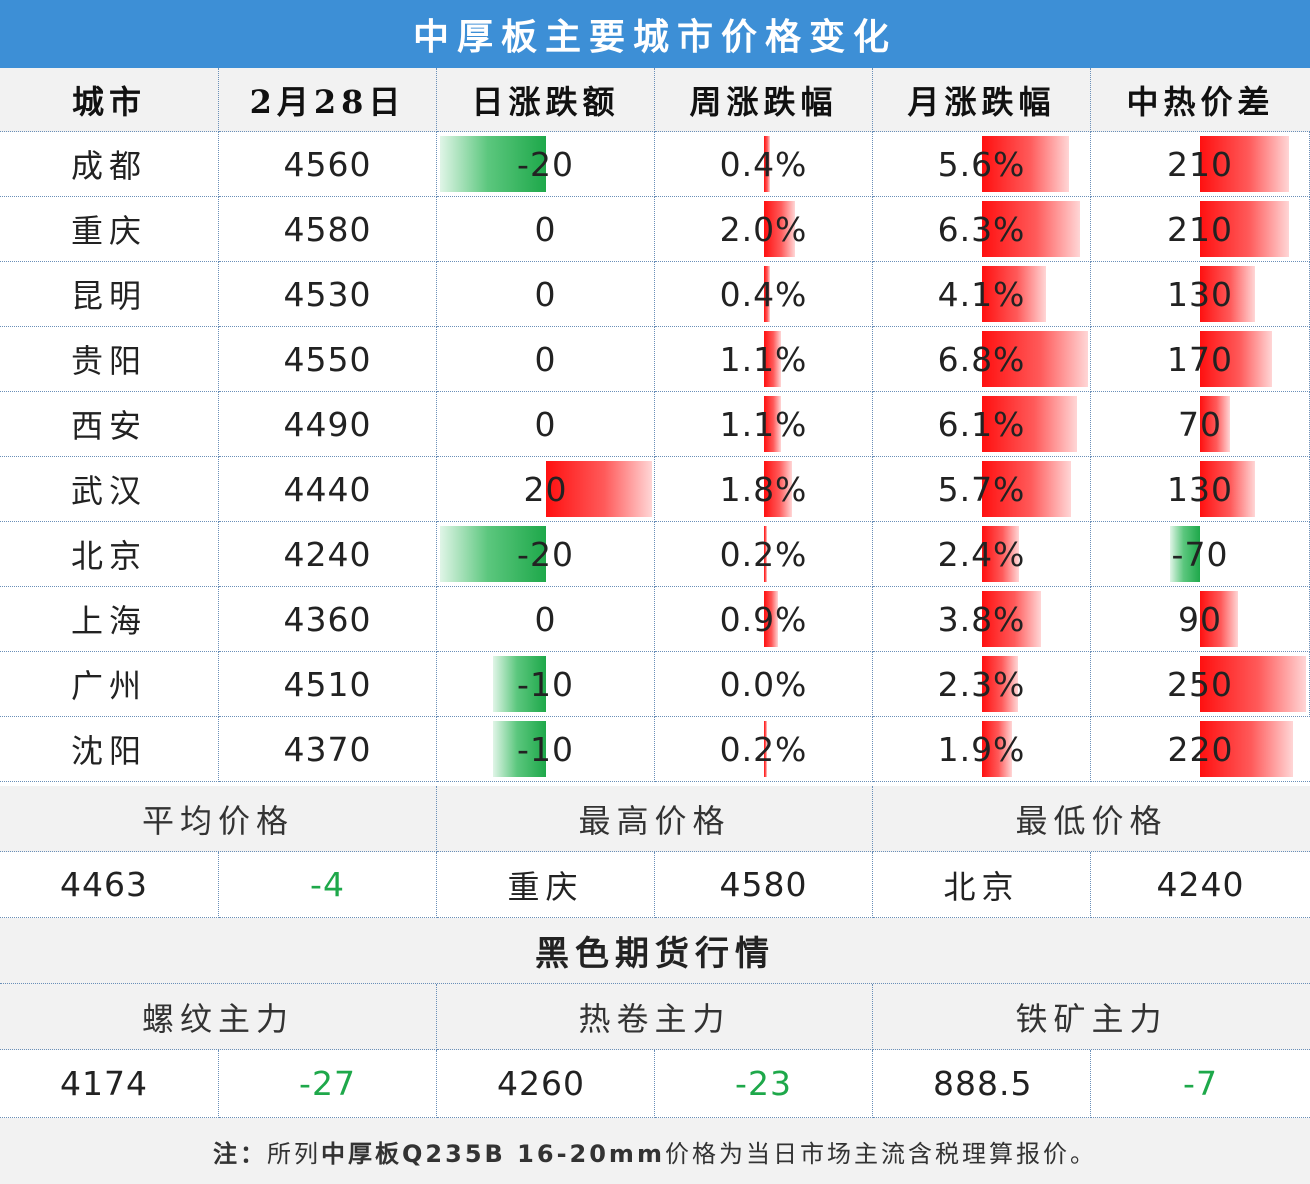  Describe the element at coordinates (655, 34) in the screenshot. I see `page-title: 中厚板主要城市价格变化` at that location.